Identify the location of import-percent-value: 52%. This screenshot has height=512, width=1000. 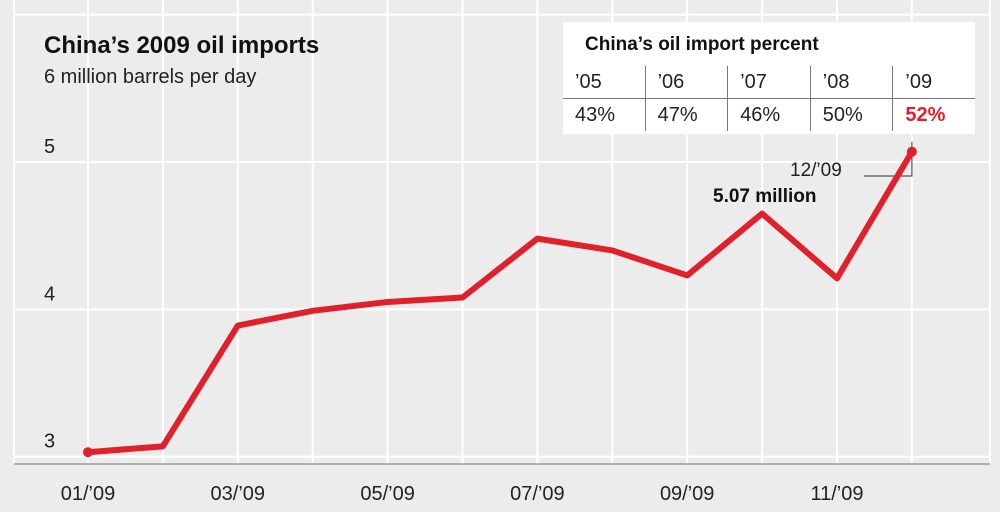
(925, 115).